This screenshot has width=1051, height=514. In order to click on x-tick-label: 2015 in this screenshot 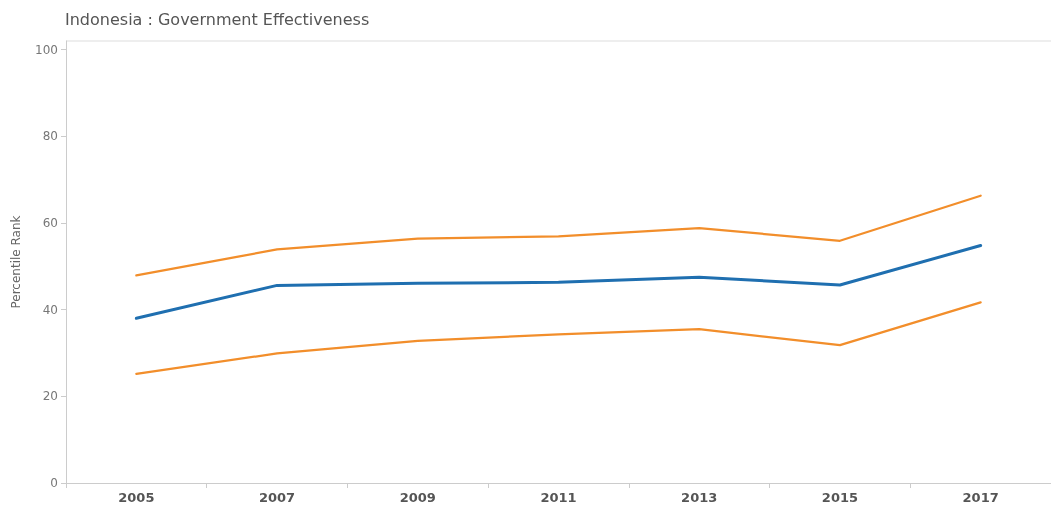, I will do `click(840, 497)`.